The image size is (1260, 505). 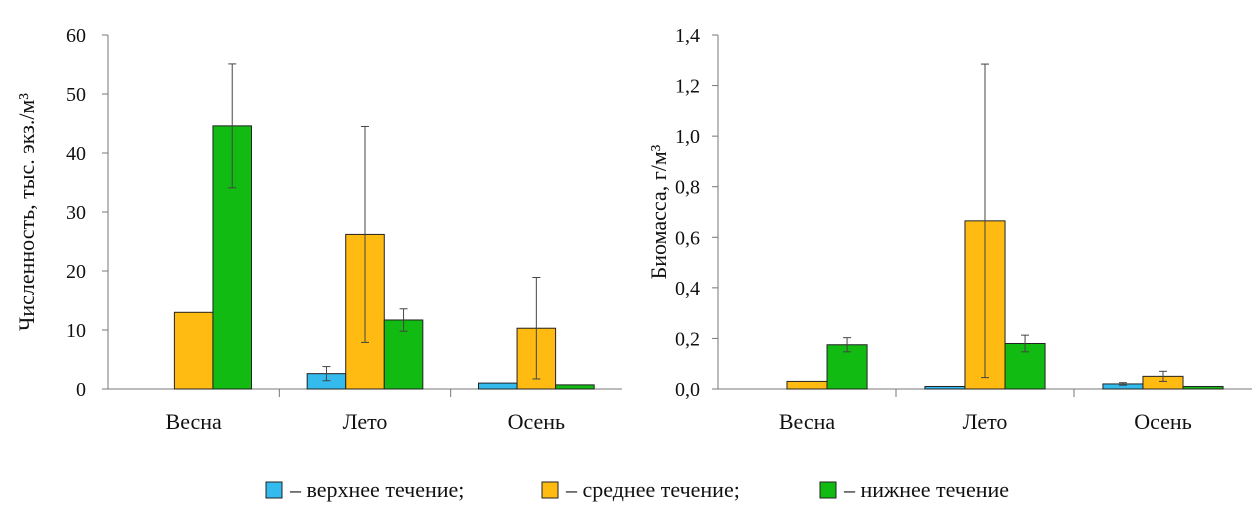 What do you see at coordinates (828, 490) in the screenshot?
I see `legend-swatch-lower` at bounding box center [828, 490].